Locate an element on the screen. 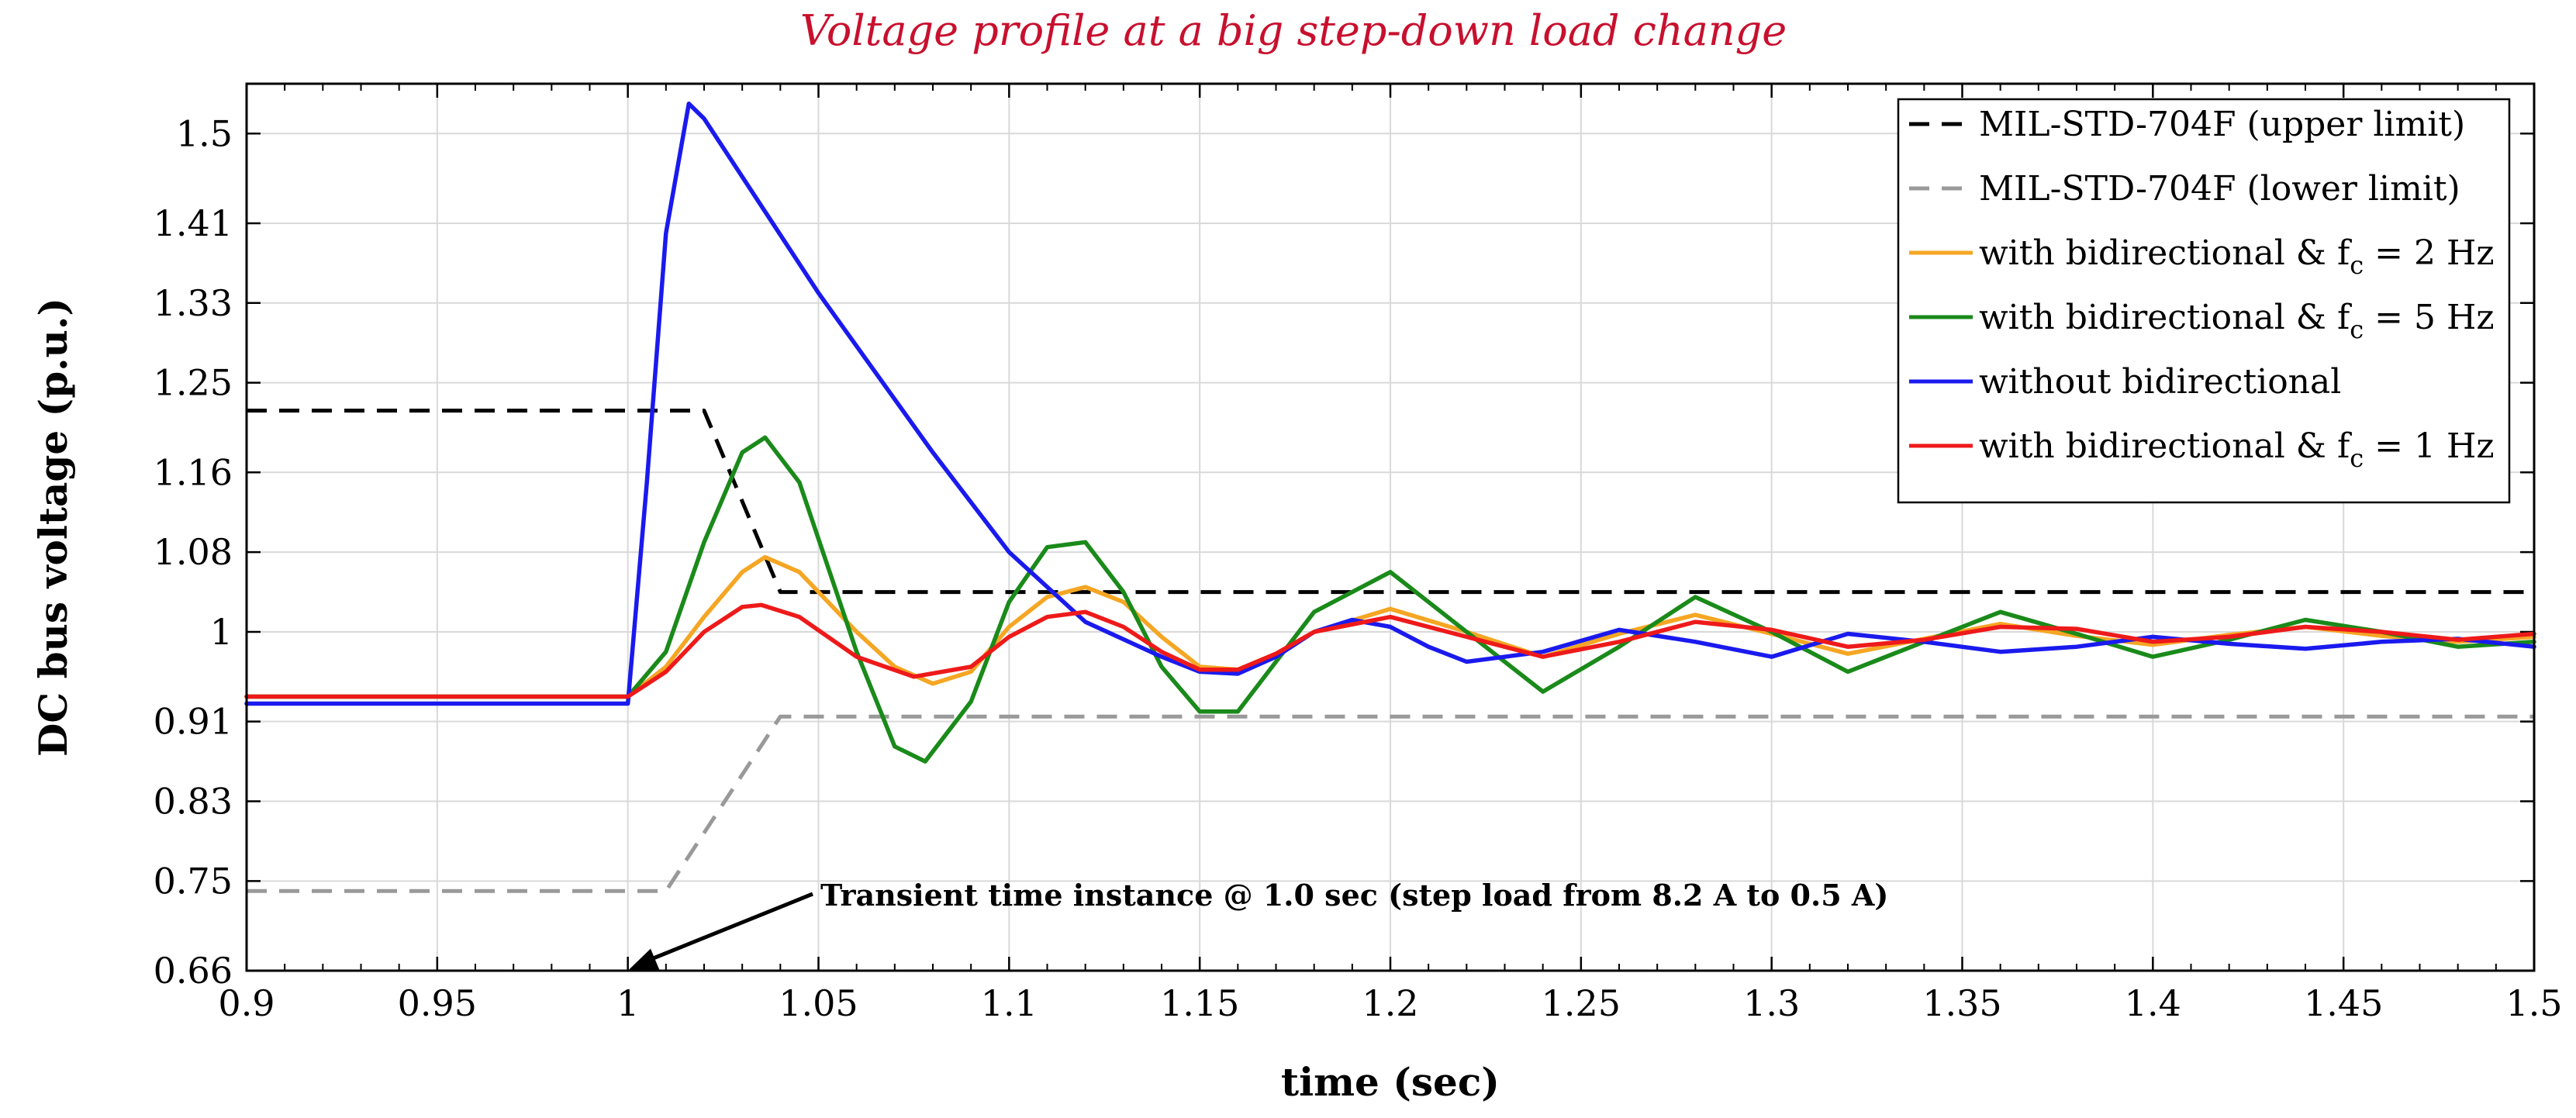 This screenshot has height=1118, width=2576. legend-label-2: MIL-STD-704F (lower limit) is located at coordinates (2219, 189).